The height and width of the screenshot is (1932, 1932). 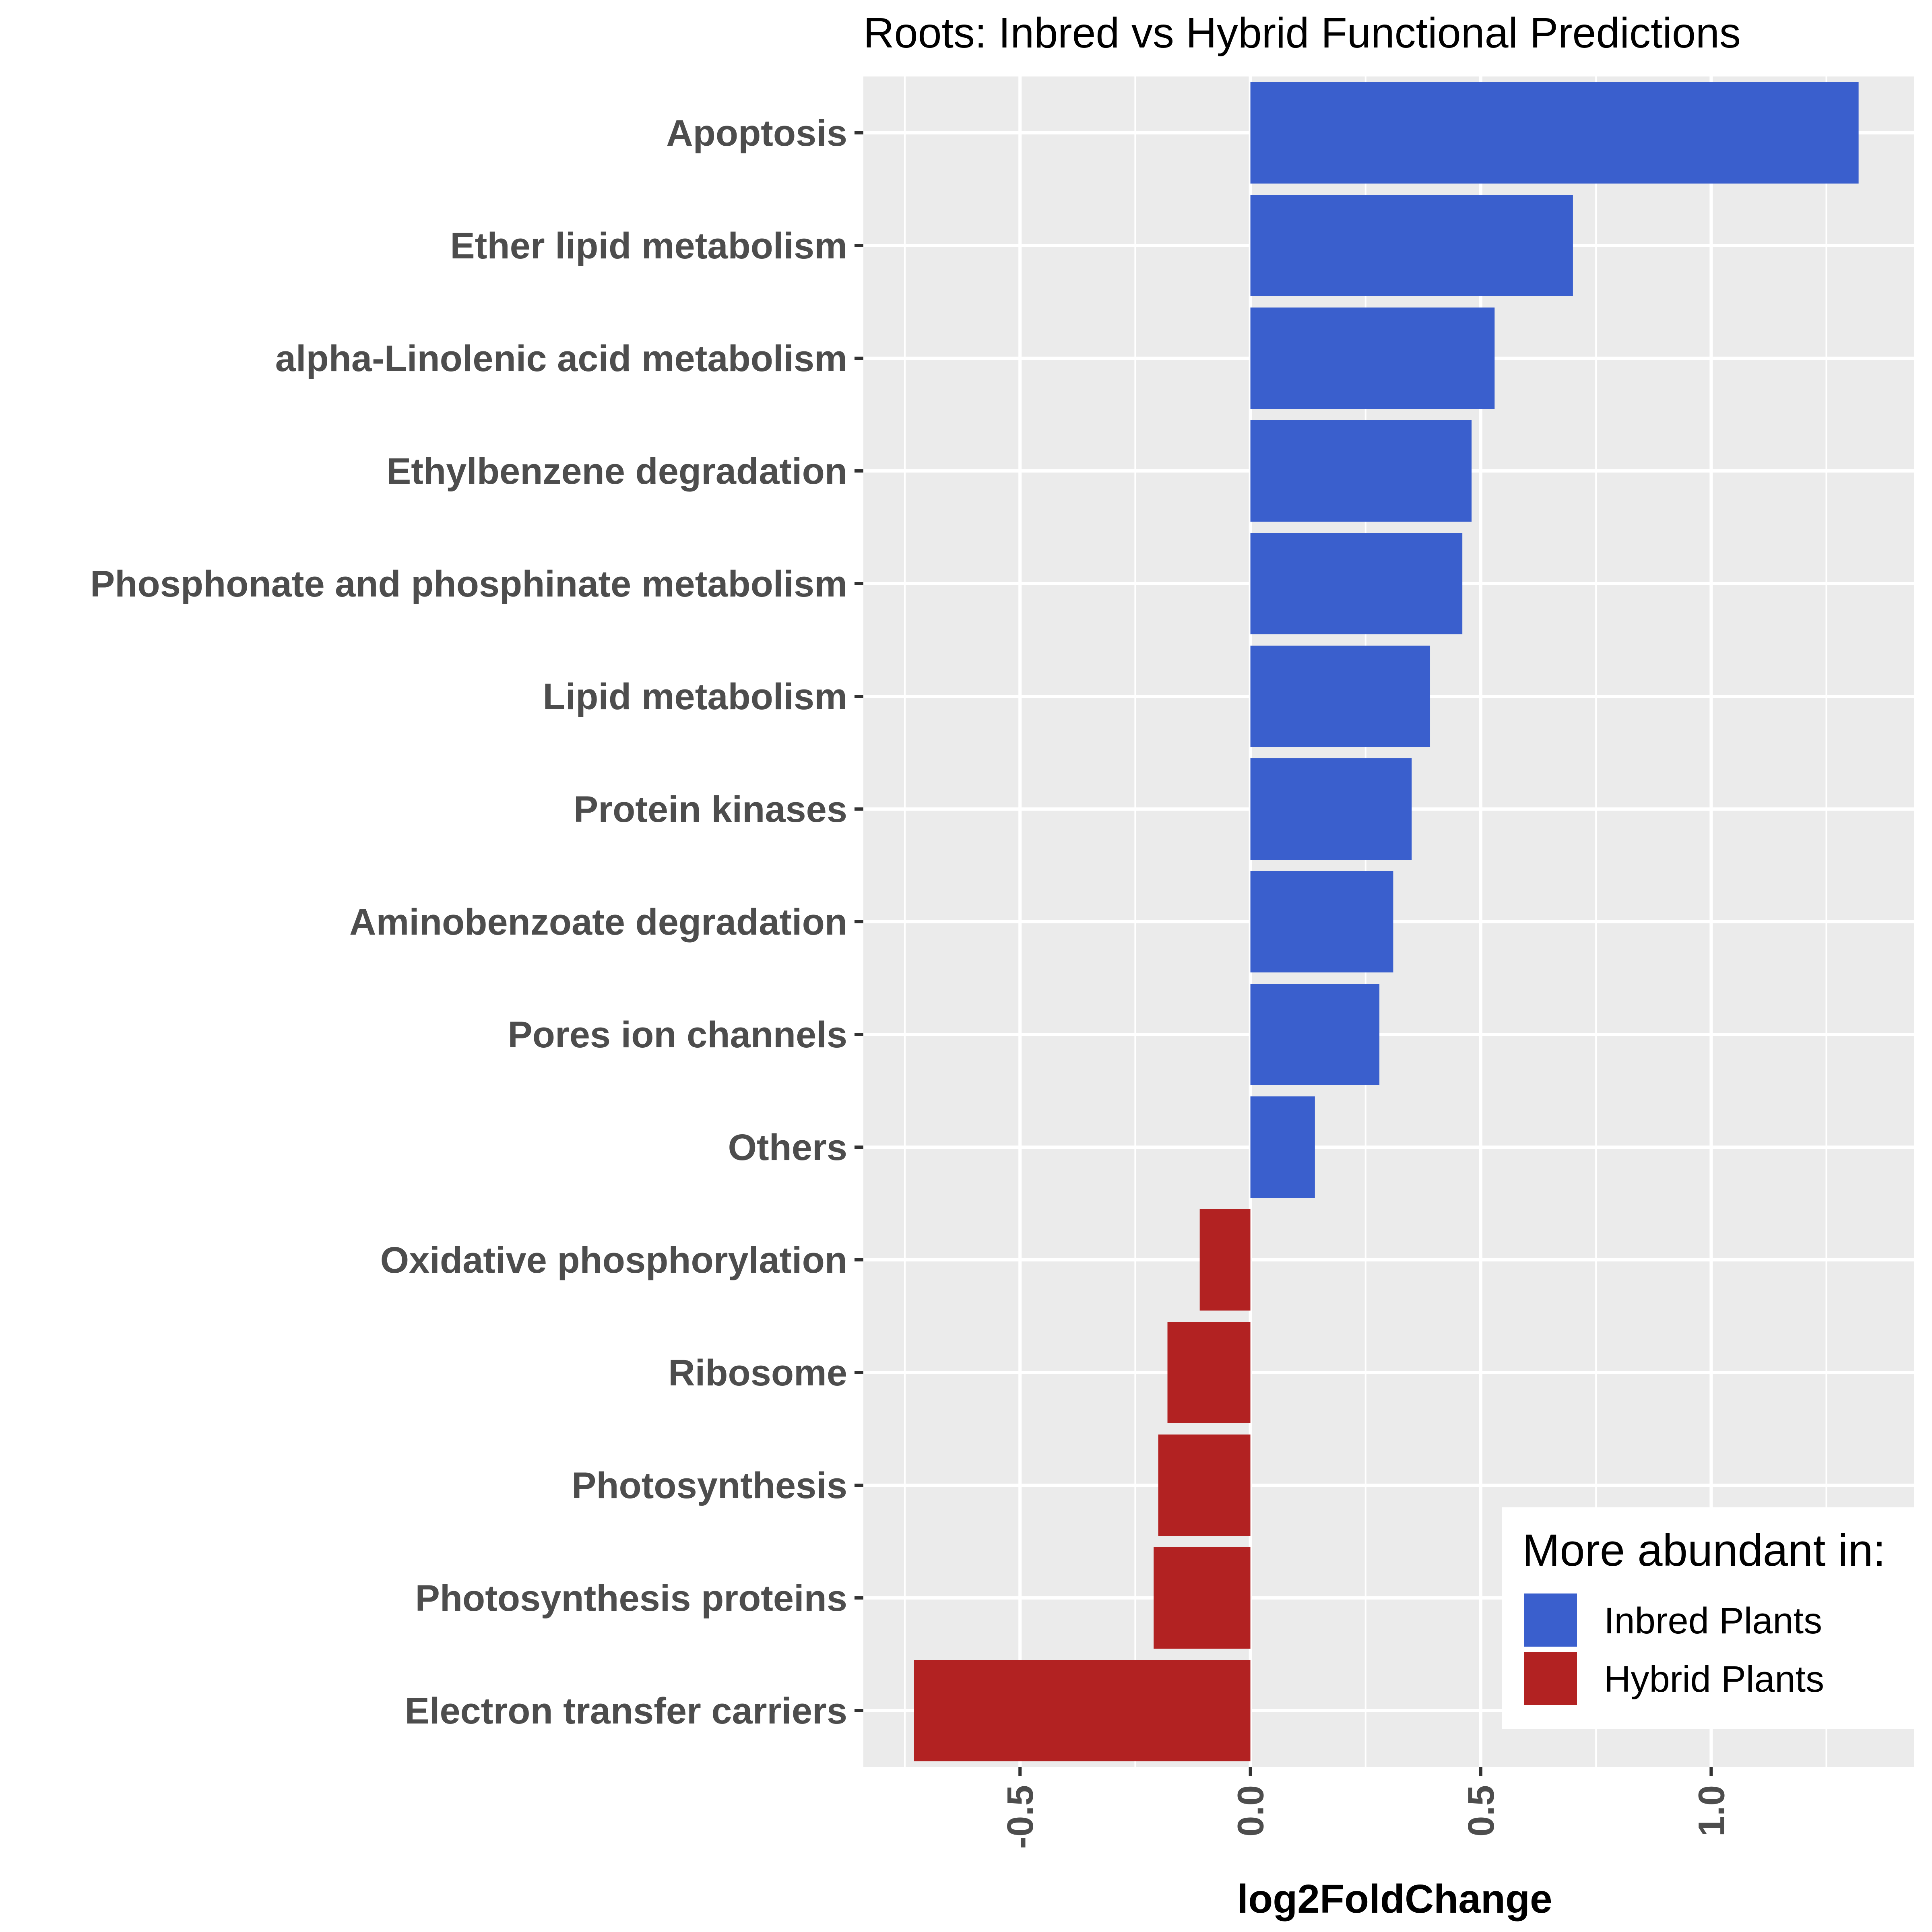 I want to click on x-tick-label: -0.5, so click(x=1020, y=1817).